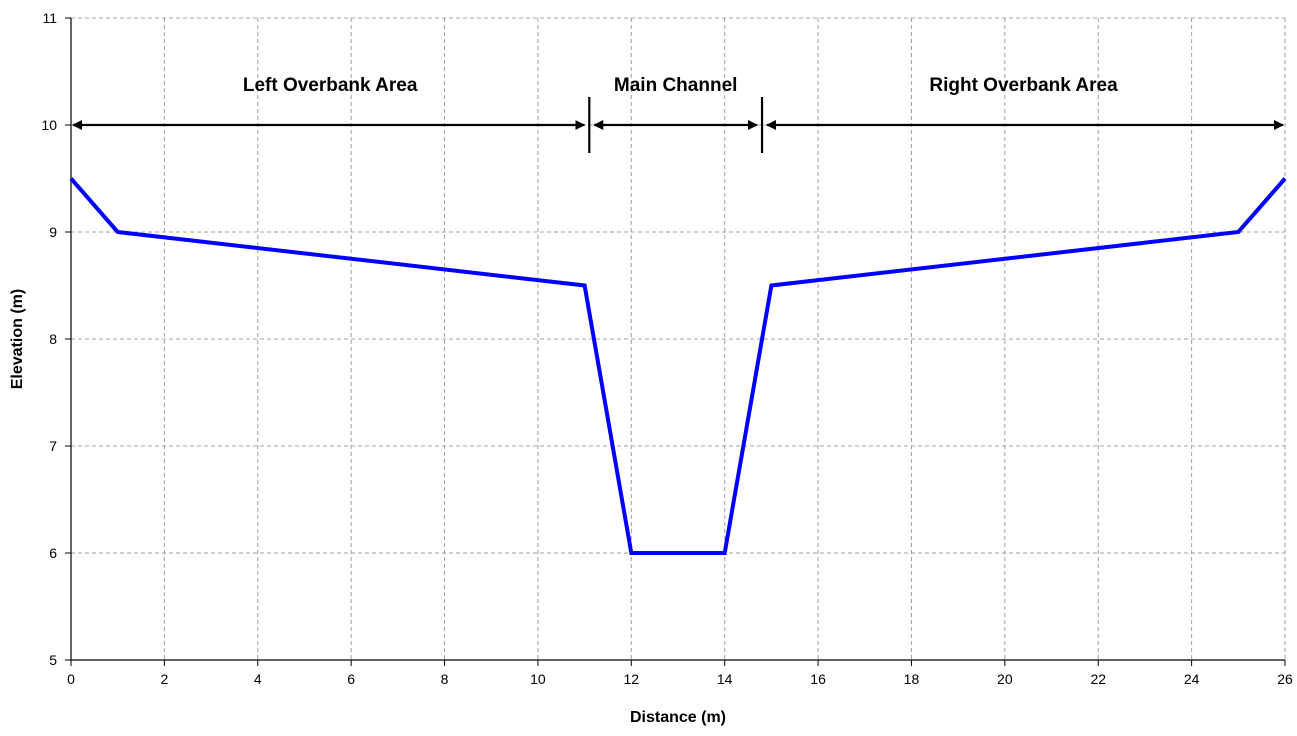 This screenshot has width=1297, height=736. What do you see at coordinates (632, 679) in the screenshot?
I see `x-tick-label: 12` at bounding box center [632, 679].